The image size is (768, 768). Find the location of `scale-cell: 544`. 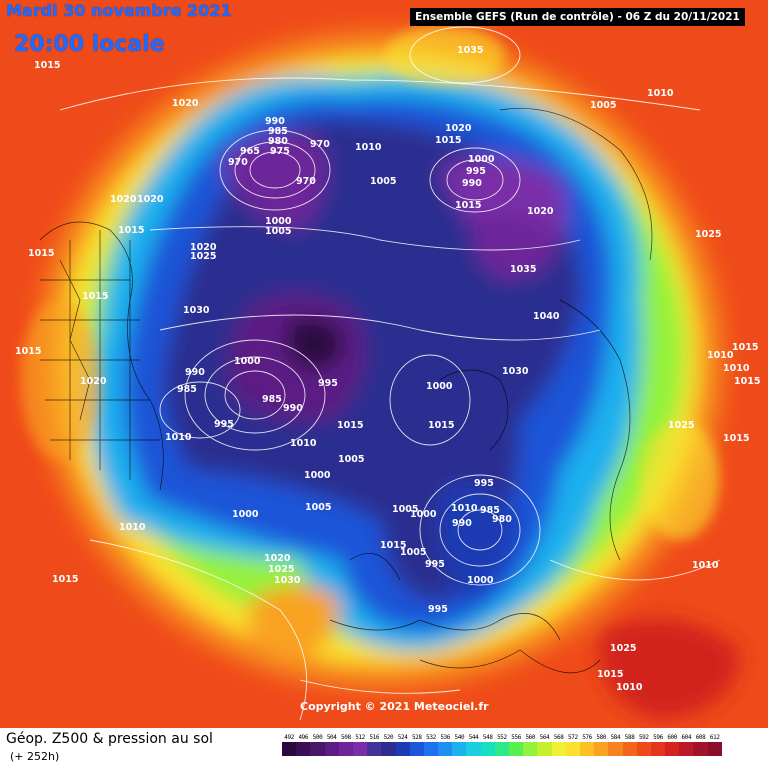

scale-cell: 544 is located at coordinates (473, 746).